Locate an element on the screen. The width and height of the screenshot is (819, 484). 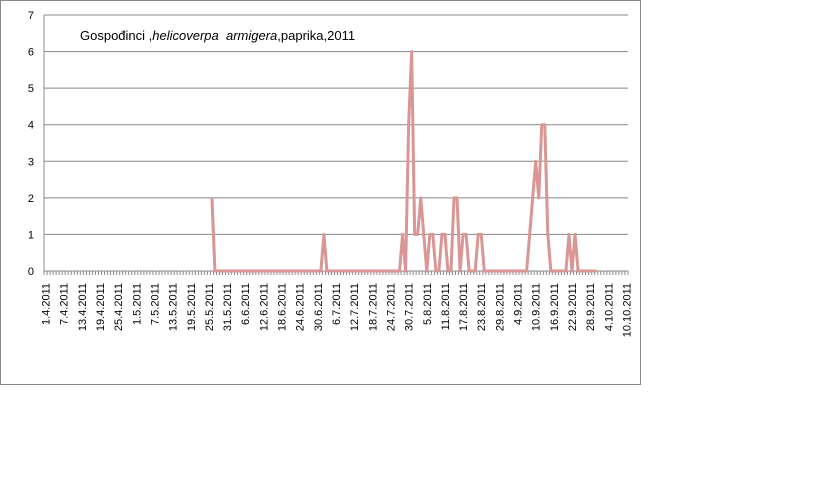
y-tick-label: 7 is located at coordinates (31, 16).